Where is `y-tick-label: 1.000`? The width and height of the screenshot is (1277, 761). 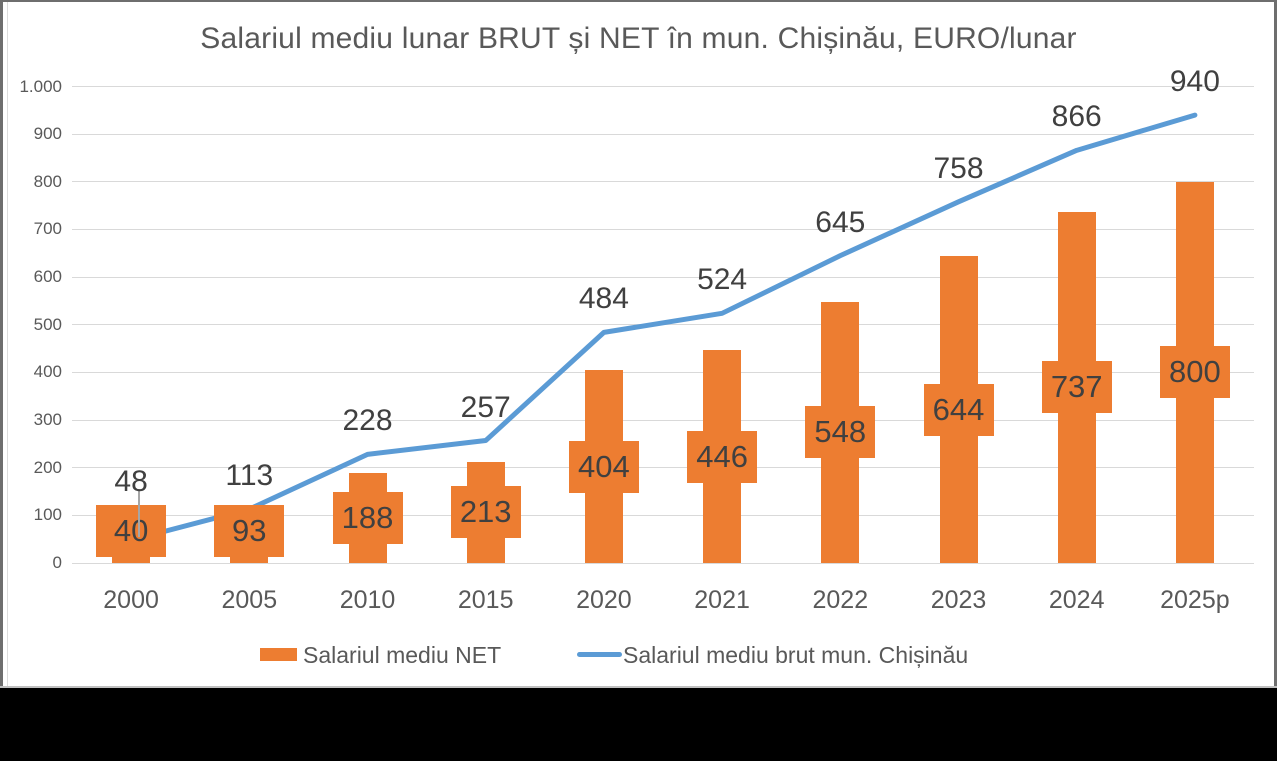
y-tick-label: 1.000 is located at coordinates (40, 86).